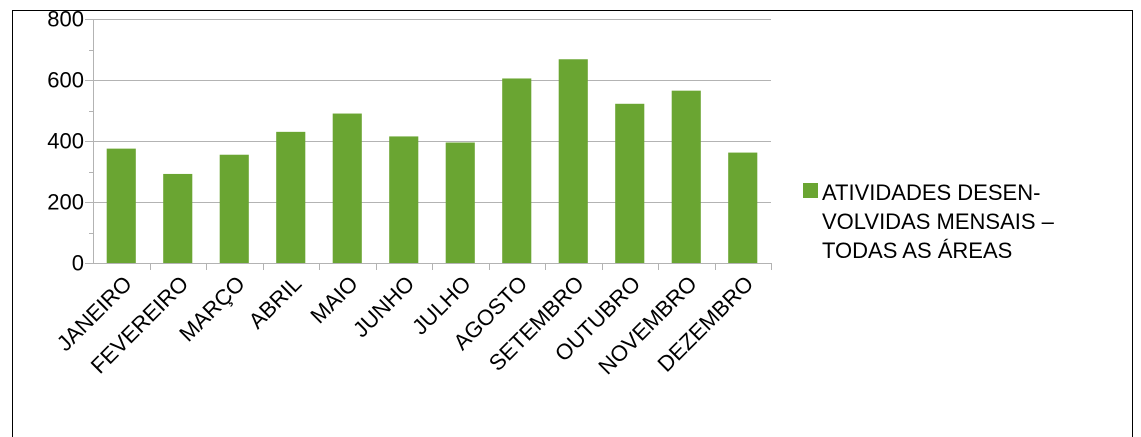 The height and width of the screenshot is (437, 1141). I want to click on y-tick-label: 800, so click(65, 19).